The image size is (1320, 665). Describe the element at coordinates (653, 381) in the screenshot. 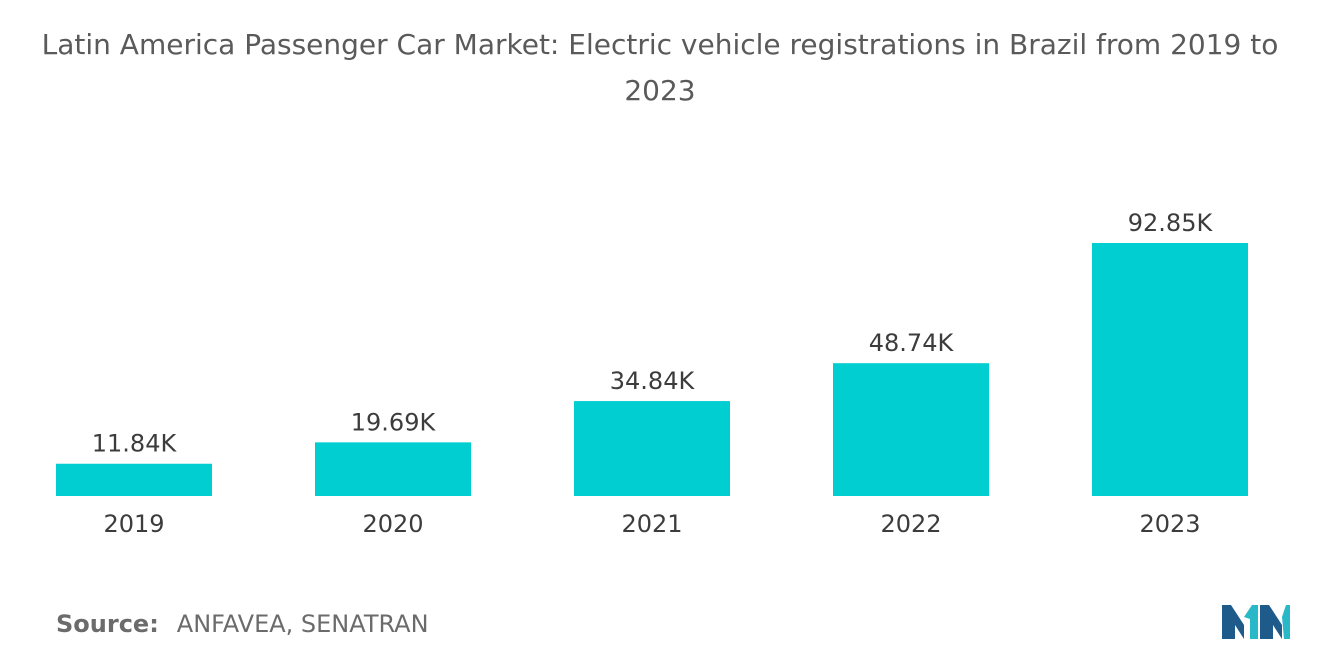

I see `value-label-2021: 34.84K` at that location.